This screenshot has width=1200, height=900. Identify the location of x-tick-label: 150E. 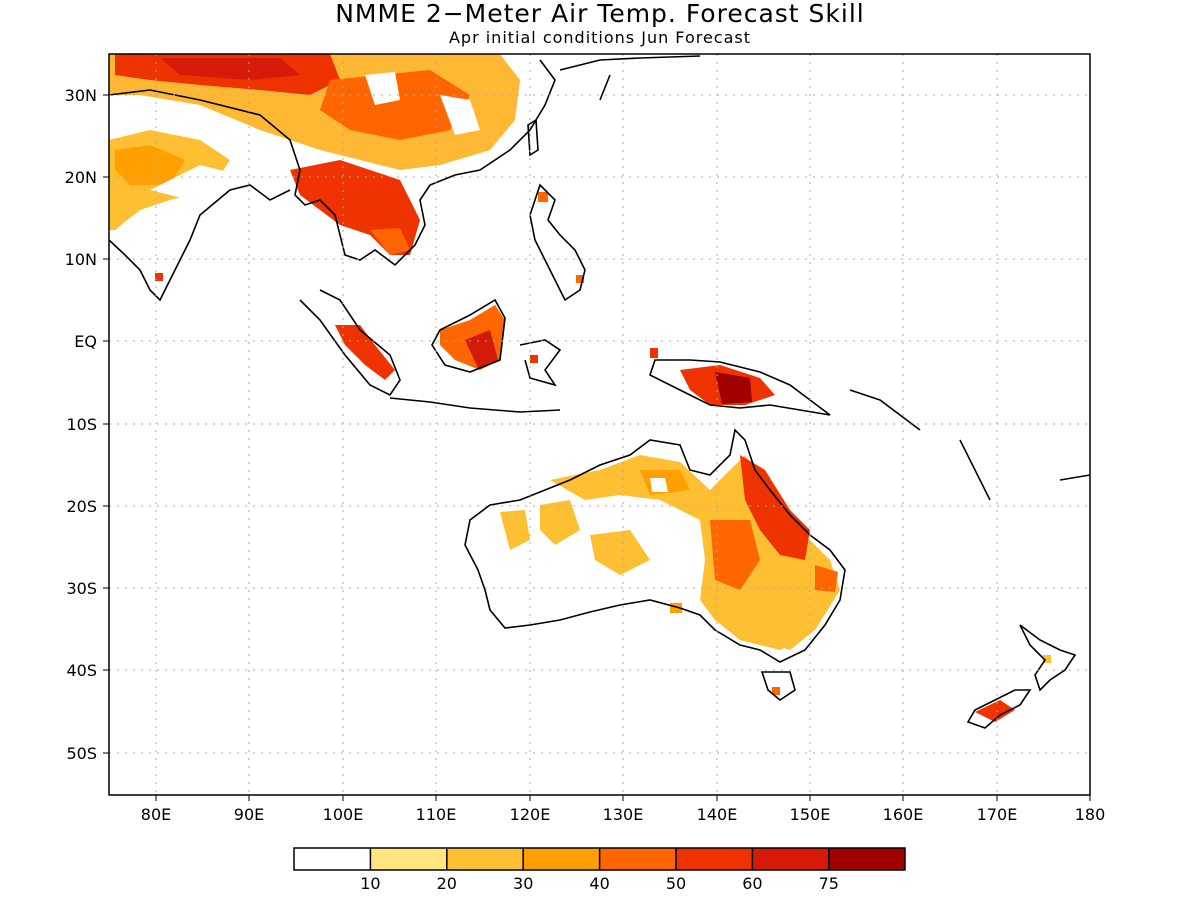
(810, 814).